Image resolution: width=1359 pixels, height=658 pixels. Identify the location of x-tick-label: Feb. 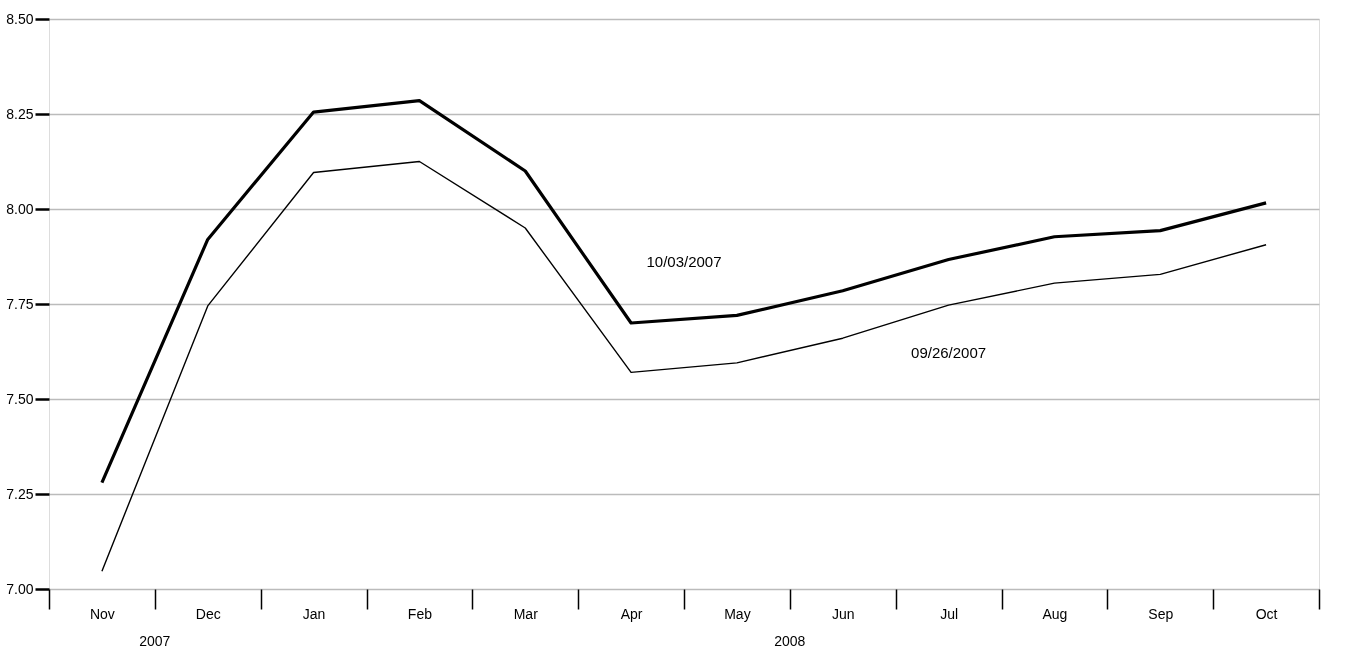
(420, 613).